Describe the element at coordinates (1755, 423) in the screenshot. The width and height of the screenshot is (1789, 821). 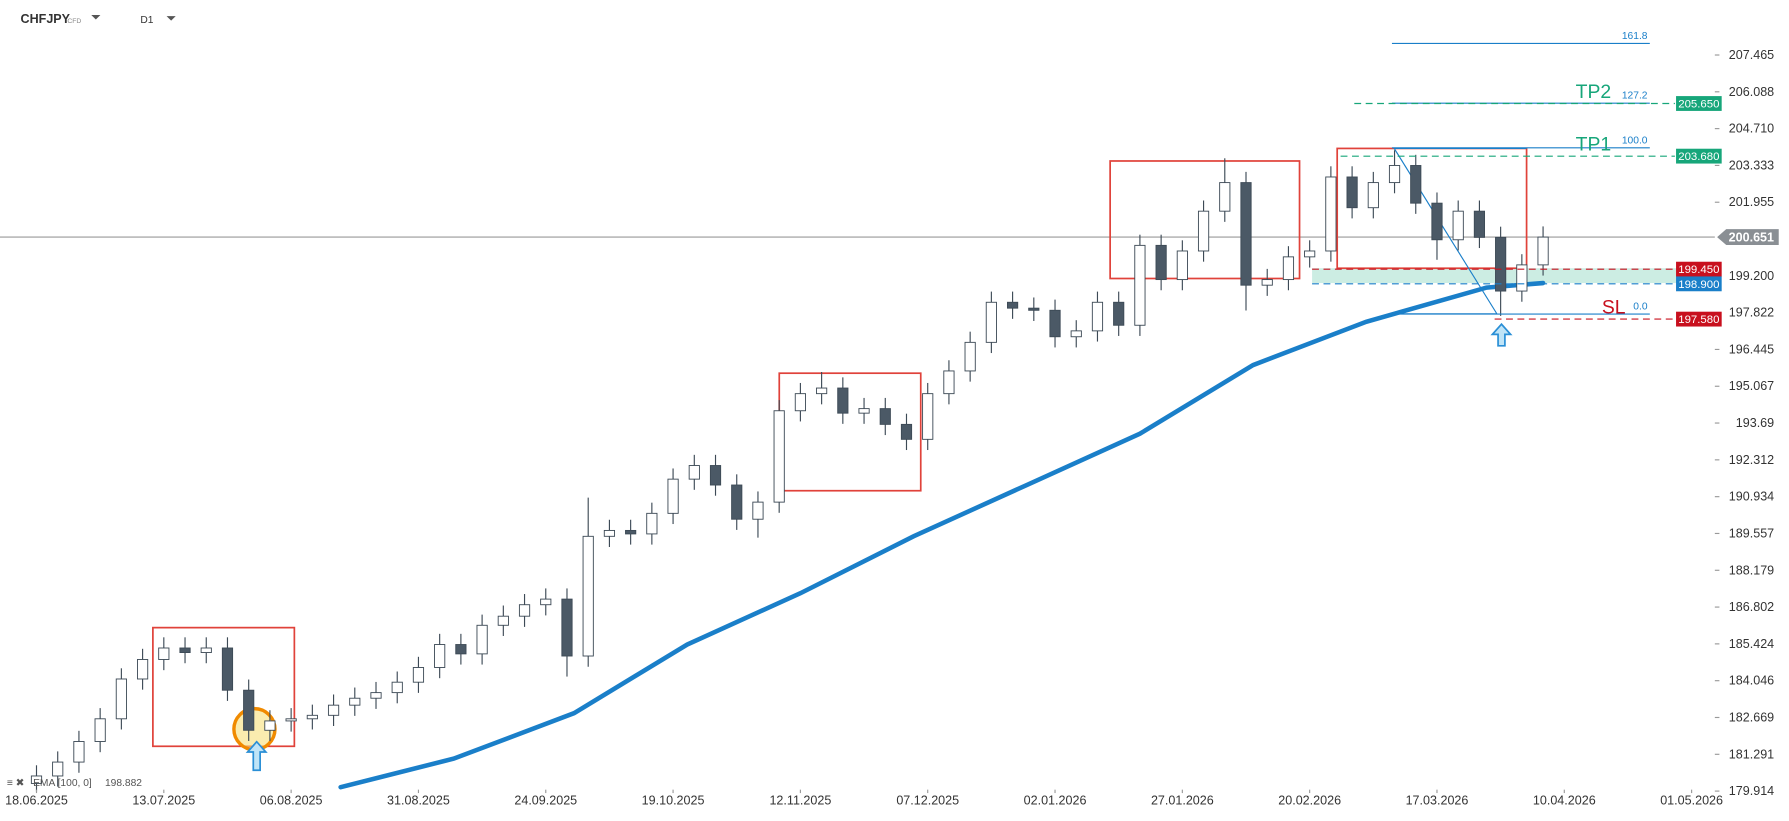
I see `y-tick-label: 193.69` at that location.